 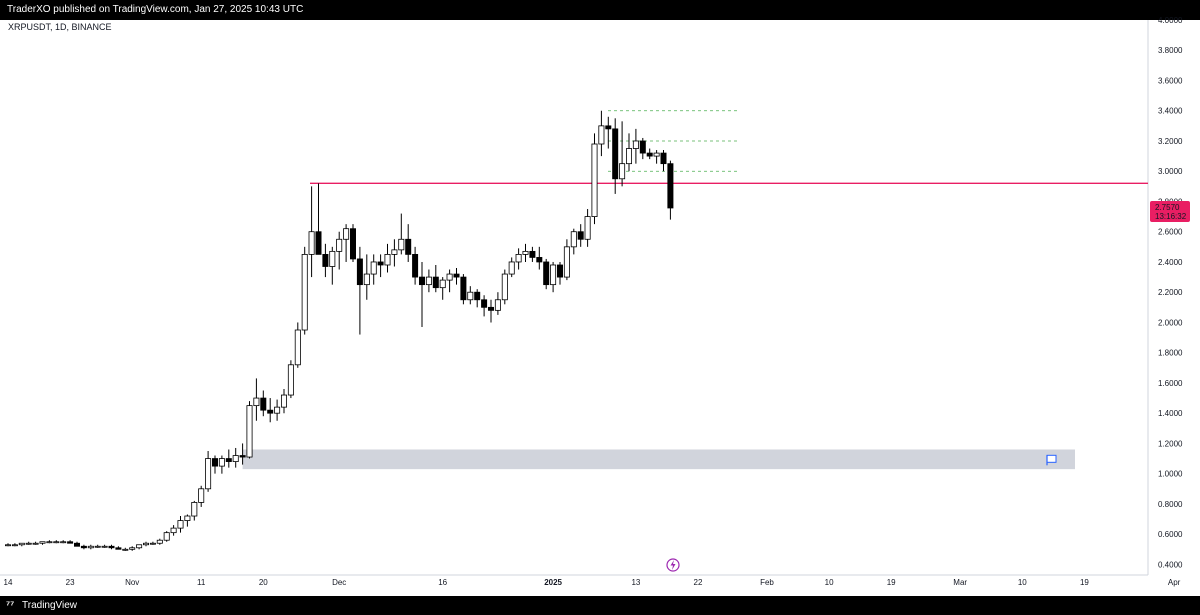 I want to click on price-tag-layer: 2.7570 13:16:32, so click(x=1170, y=211).